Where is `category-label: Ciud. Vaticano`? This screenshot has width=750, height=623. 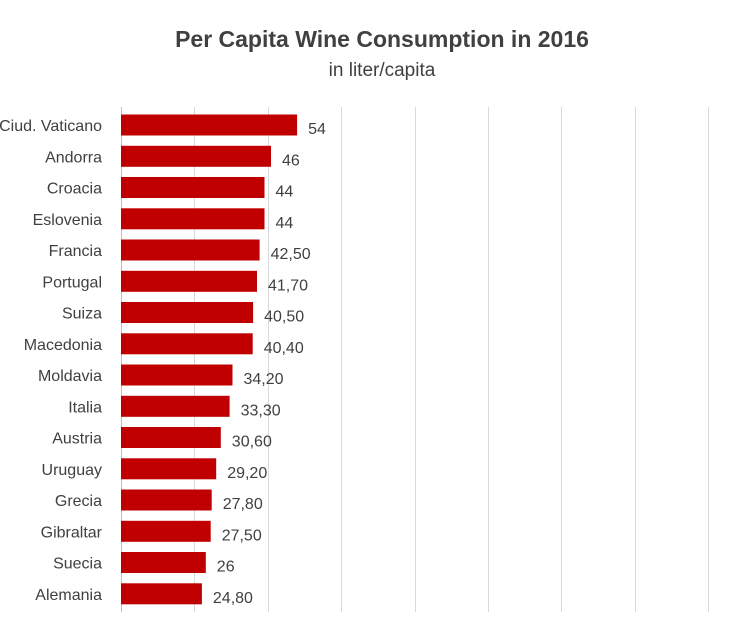 category-label: Ciud. Vaticano is located at coordinates (51, 126).